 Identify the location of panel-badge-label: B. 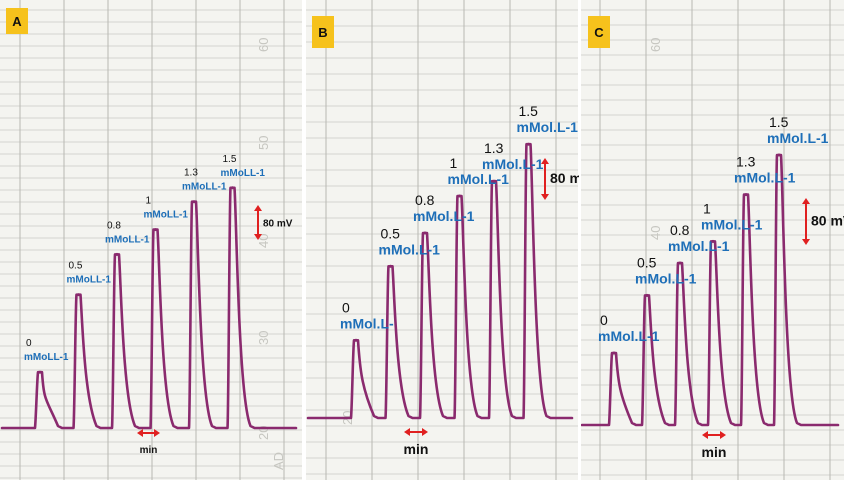
(322, 32).